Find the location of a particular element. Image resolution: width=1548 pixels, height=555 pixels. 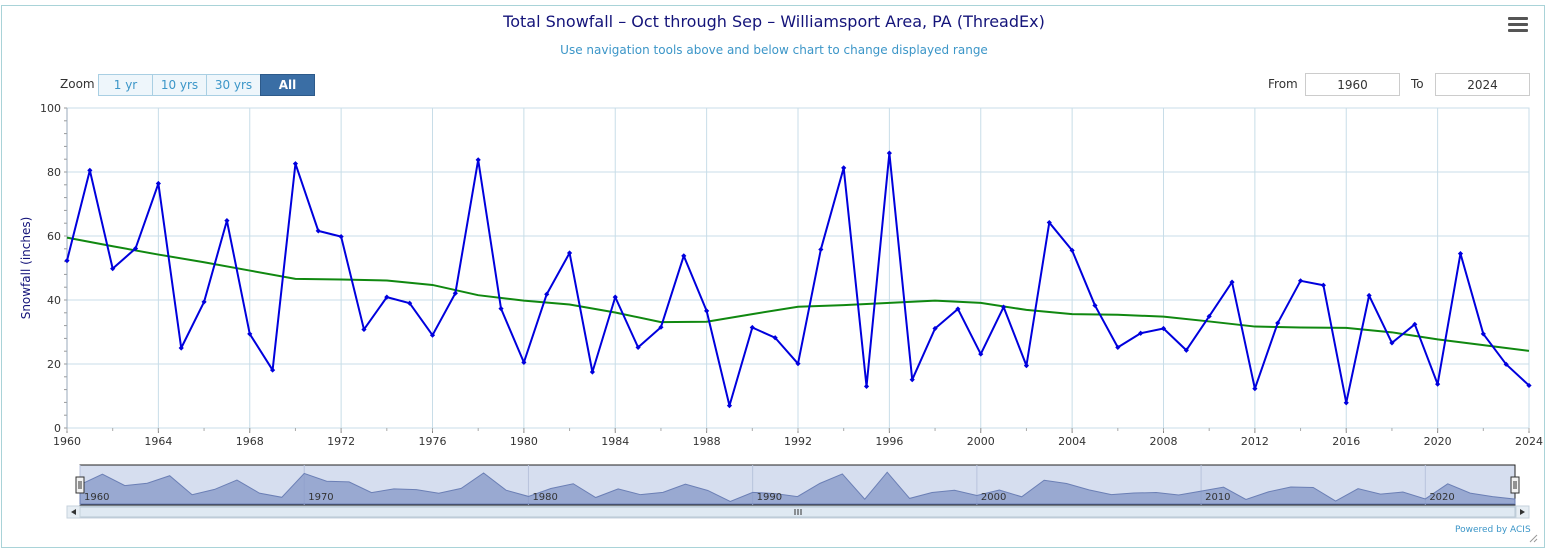

navigator-label: 1960 is located at coordinates (96, 497).